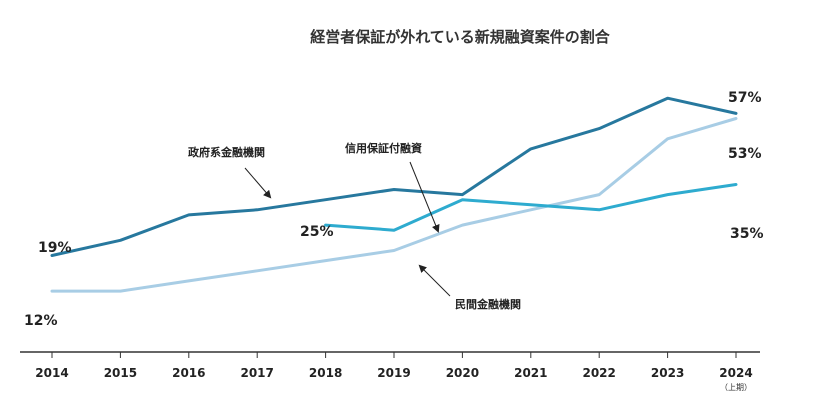  I want to click on arrow-private, so click(434, 280).